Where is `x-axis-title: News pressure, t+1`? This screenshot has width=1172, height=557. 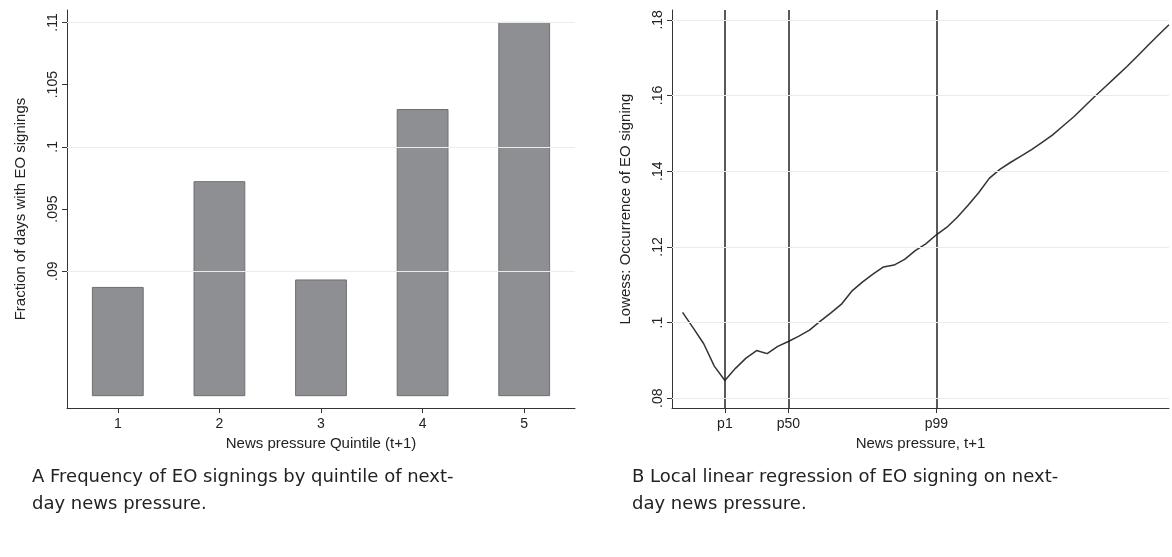
x-axis-title: News pressure, t+1 is located at coordinates (920, 442).